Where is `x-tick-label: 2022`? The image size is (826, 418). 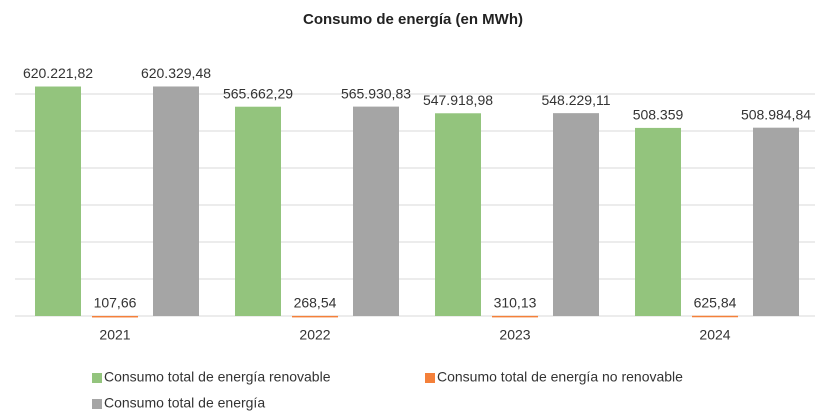
x-tick-label: 2022 is located at coordinates (314, 335).